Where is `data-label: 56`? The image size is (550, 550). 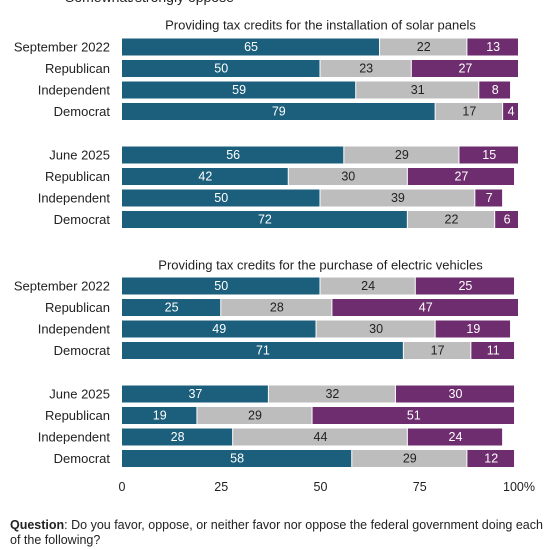 data-label: 56 is located at coordinates (233, 155).